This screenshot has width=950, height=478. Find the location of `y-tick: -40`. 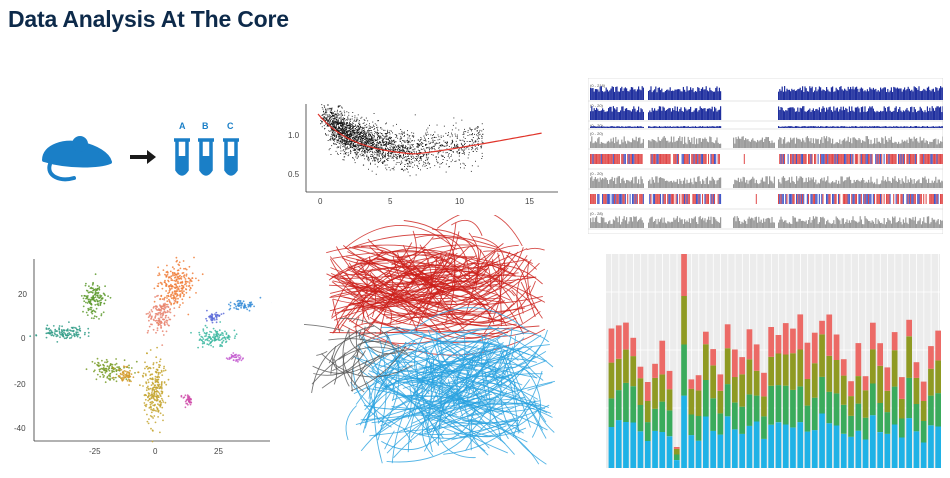

y-tick: -40 is located at coordinates (20, 428).